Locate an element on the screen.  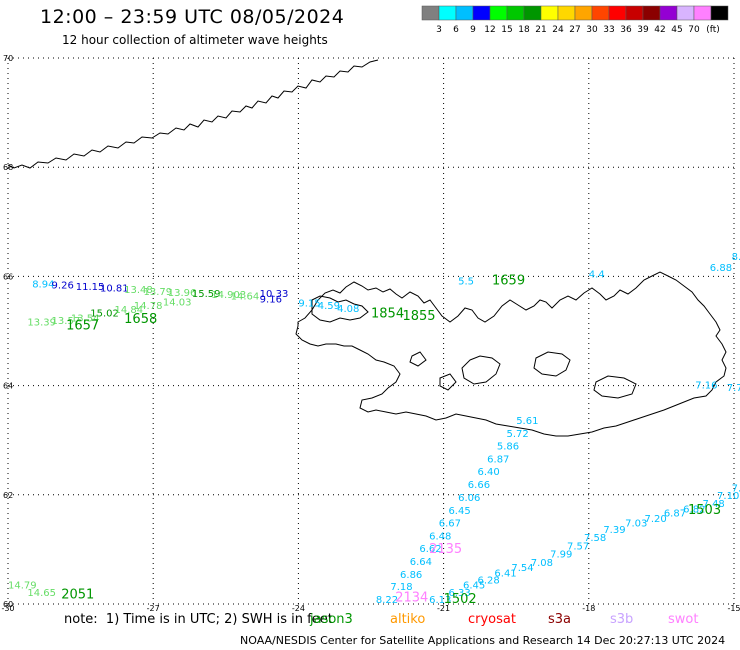
longitude-label: -21 is located at coordinates (443, 608).